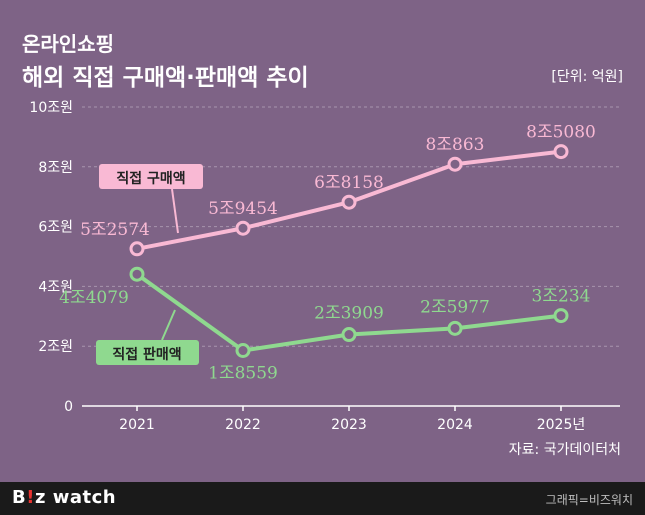 Image resolution: width=645 pixels, height=515 pixels. Describe the element at coordinates (349, 183) in the screenshot. I see `data-label: 6조8158` at that location.